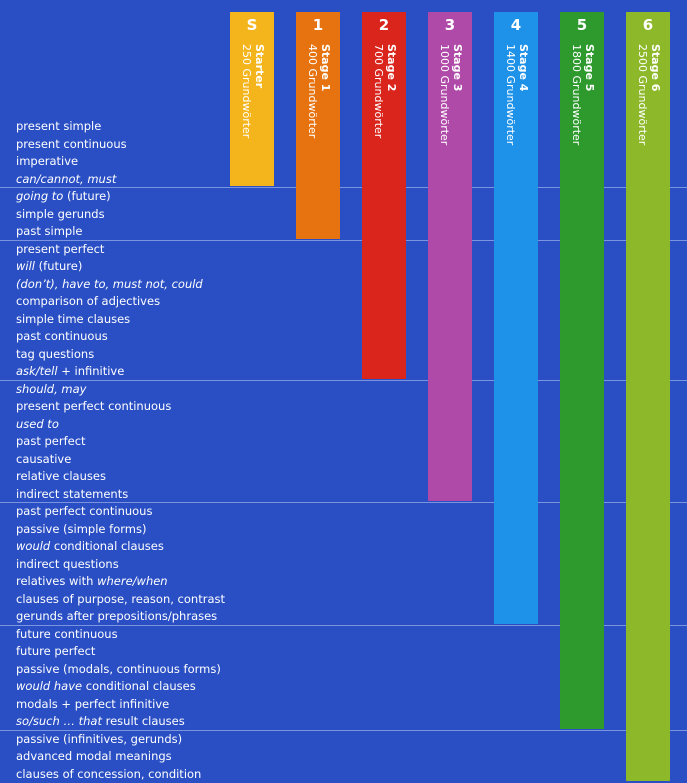 The height and width of the screenshot is (783, 687). Describe the element at coordinates (450, 256) in the screenshot. I see `stage-bar-3: 3 Stage 3 1000 Grundwörter` at that location.